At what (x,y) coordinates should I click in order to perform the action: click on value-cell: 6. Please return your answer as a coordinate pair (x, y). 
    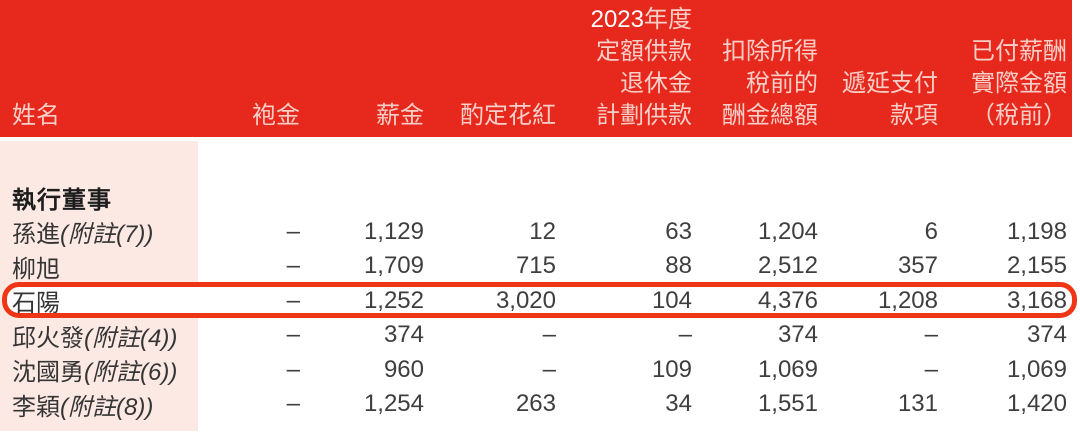
    Looking at the image, I should click on (931, 231).